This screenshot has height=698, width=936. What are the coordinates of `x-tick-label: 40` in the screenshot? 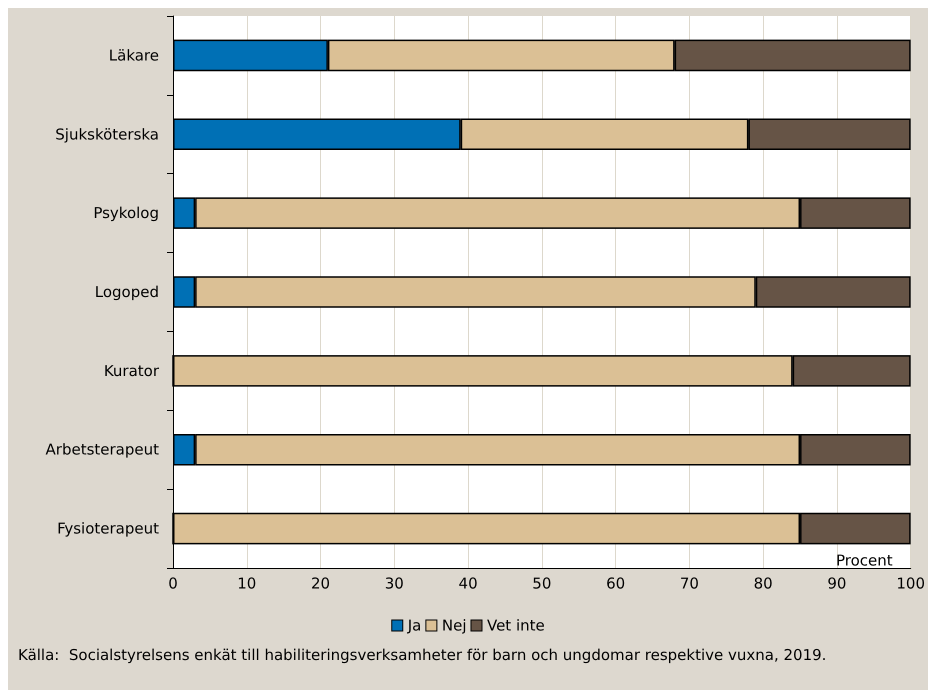 It's located at (468, 583).